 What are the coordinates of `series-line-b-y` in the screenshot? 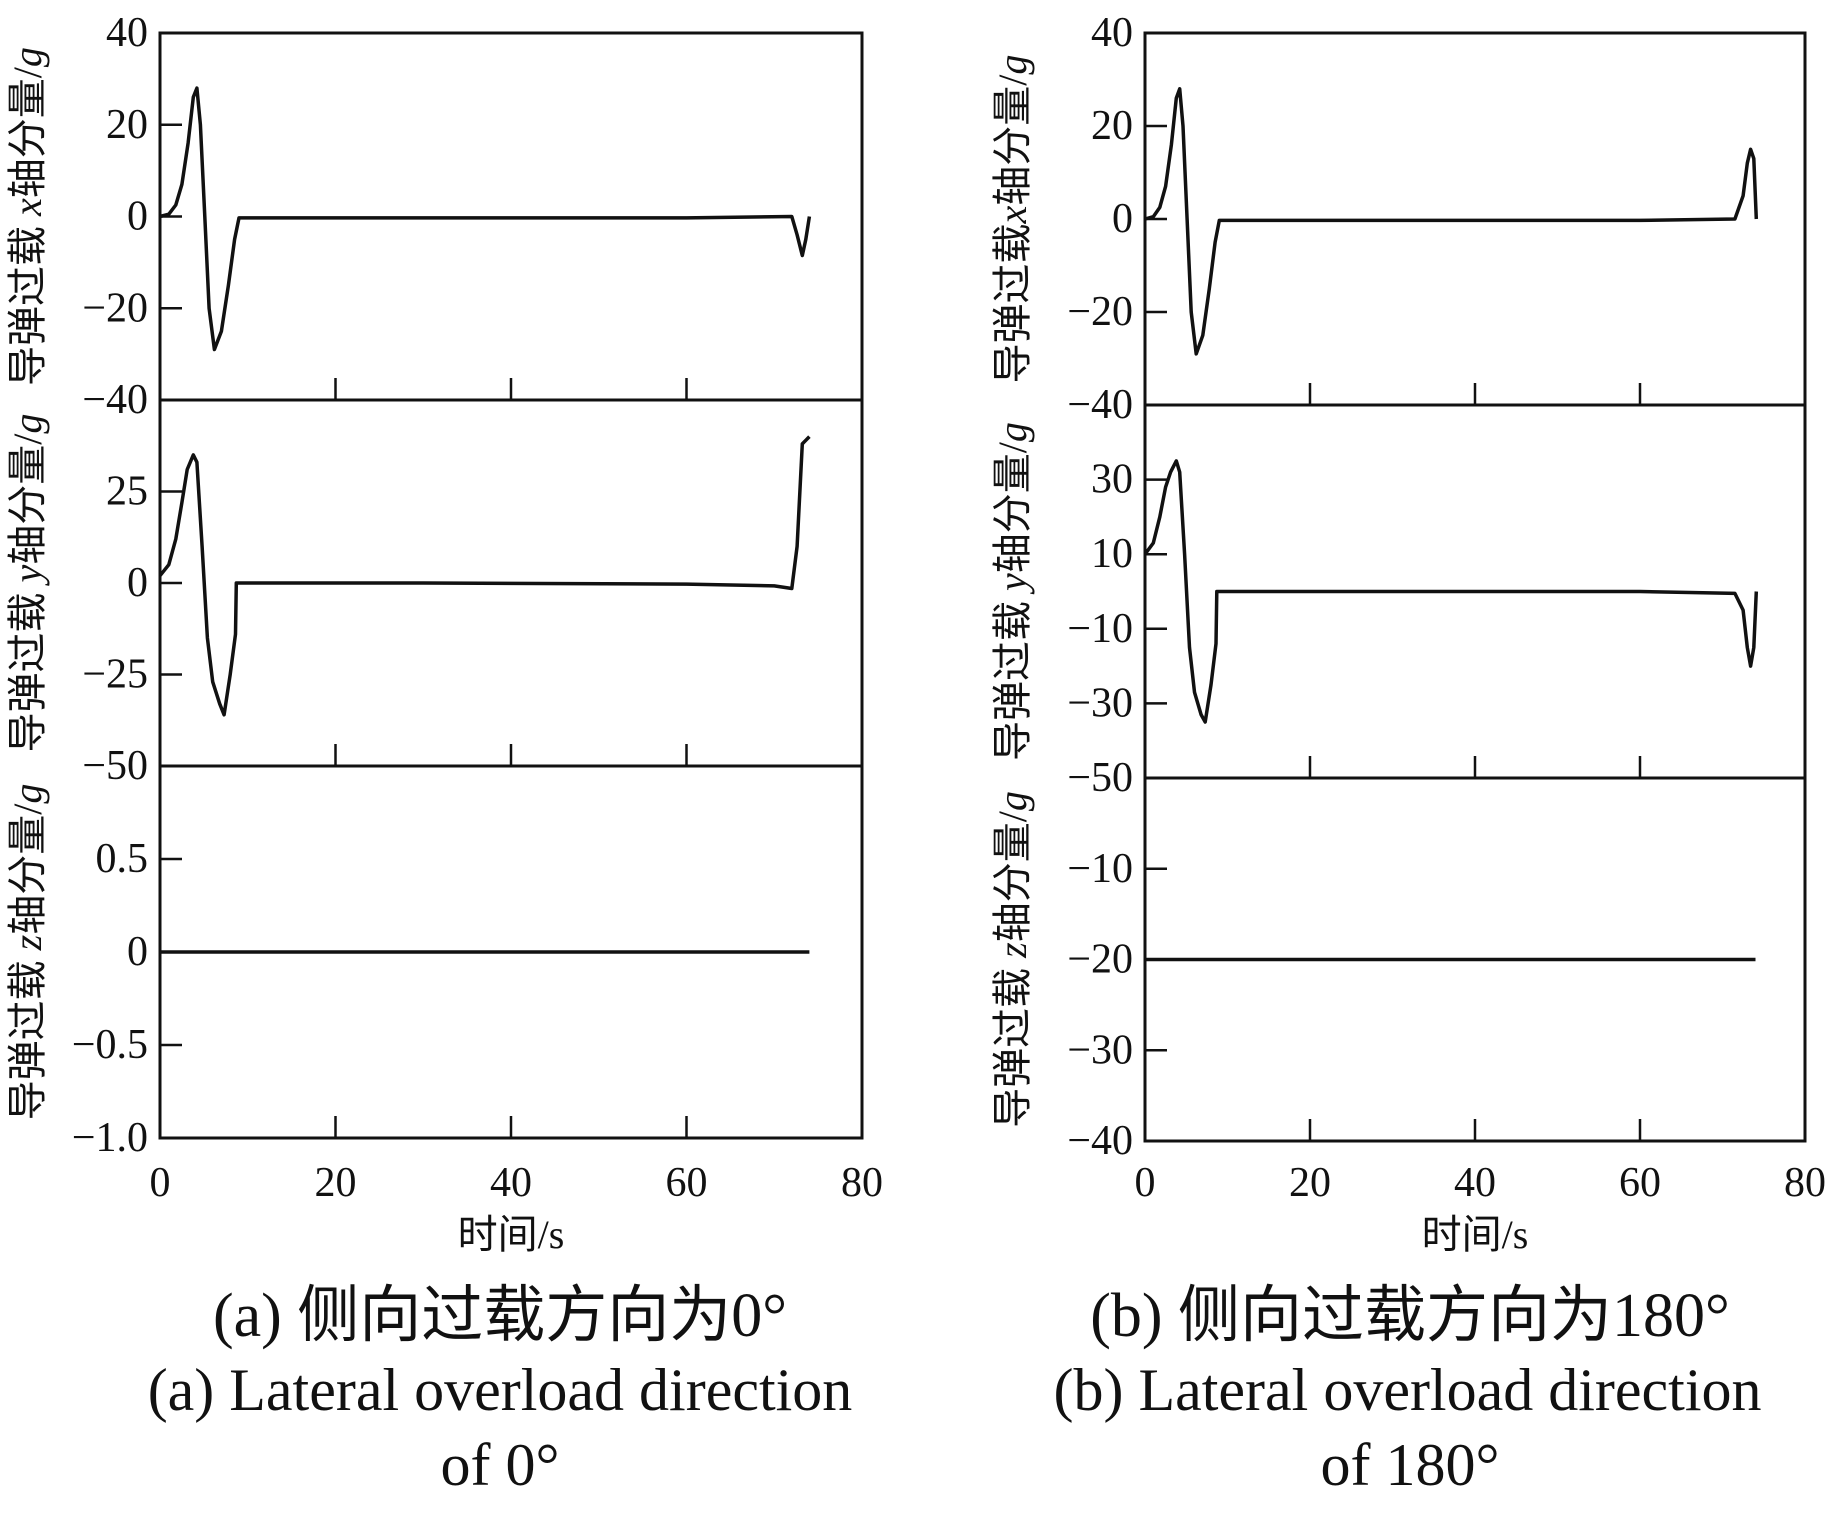 It's located at (1451, 591).